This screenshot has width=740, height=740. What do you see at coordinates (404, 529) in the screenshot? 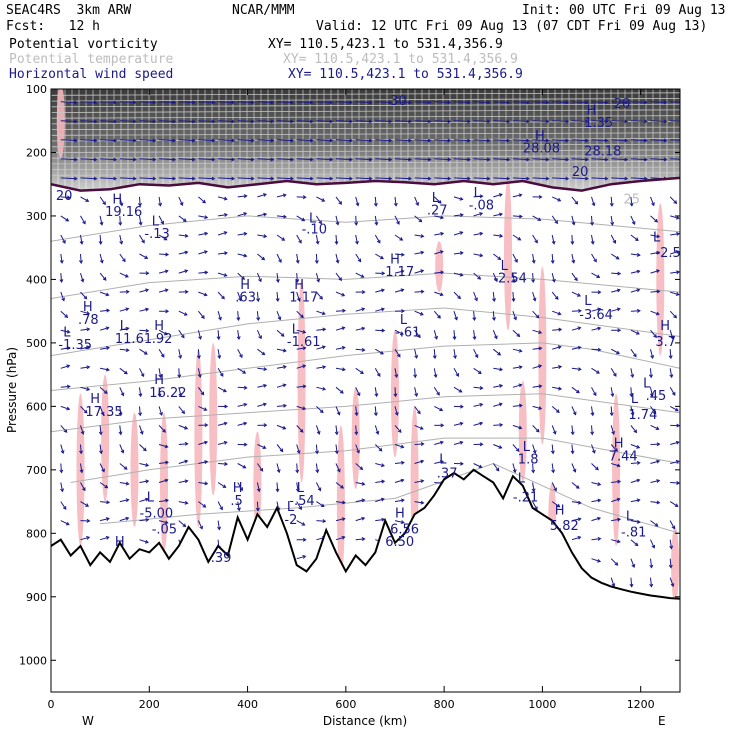
I see `contour-label: 6.56` at bounding box center [404, 529].